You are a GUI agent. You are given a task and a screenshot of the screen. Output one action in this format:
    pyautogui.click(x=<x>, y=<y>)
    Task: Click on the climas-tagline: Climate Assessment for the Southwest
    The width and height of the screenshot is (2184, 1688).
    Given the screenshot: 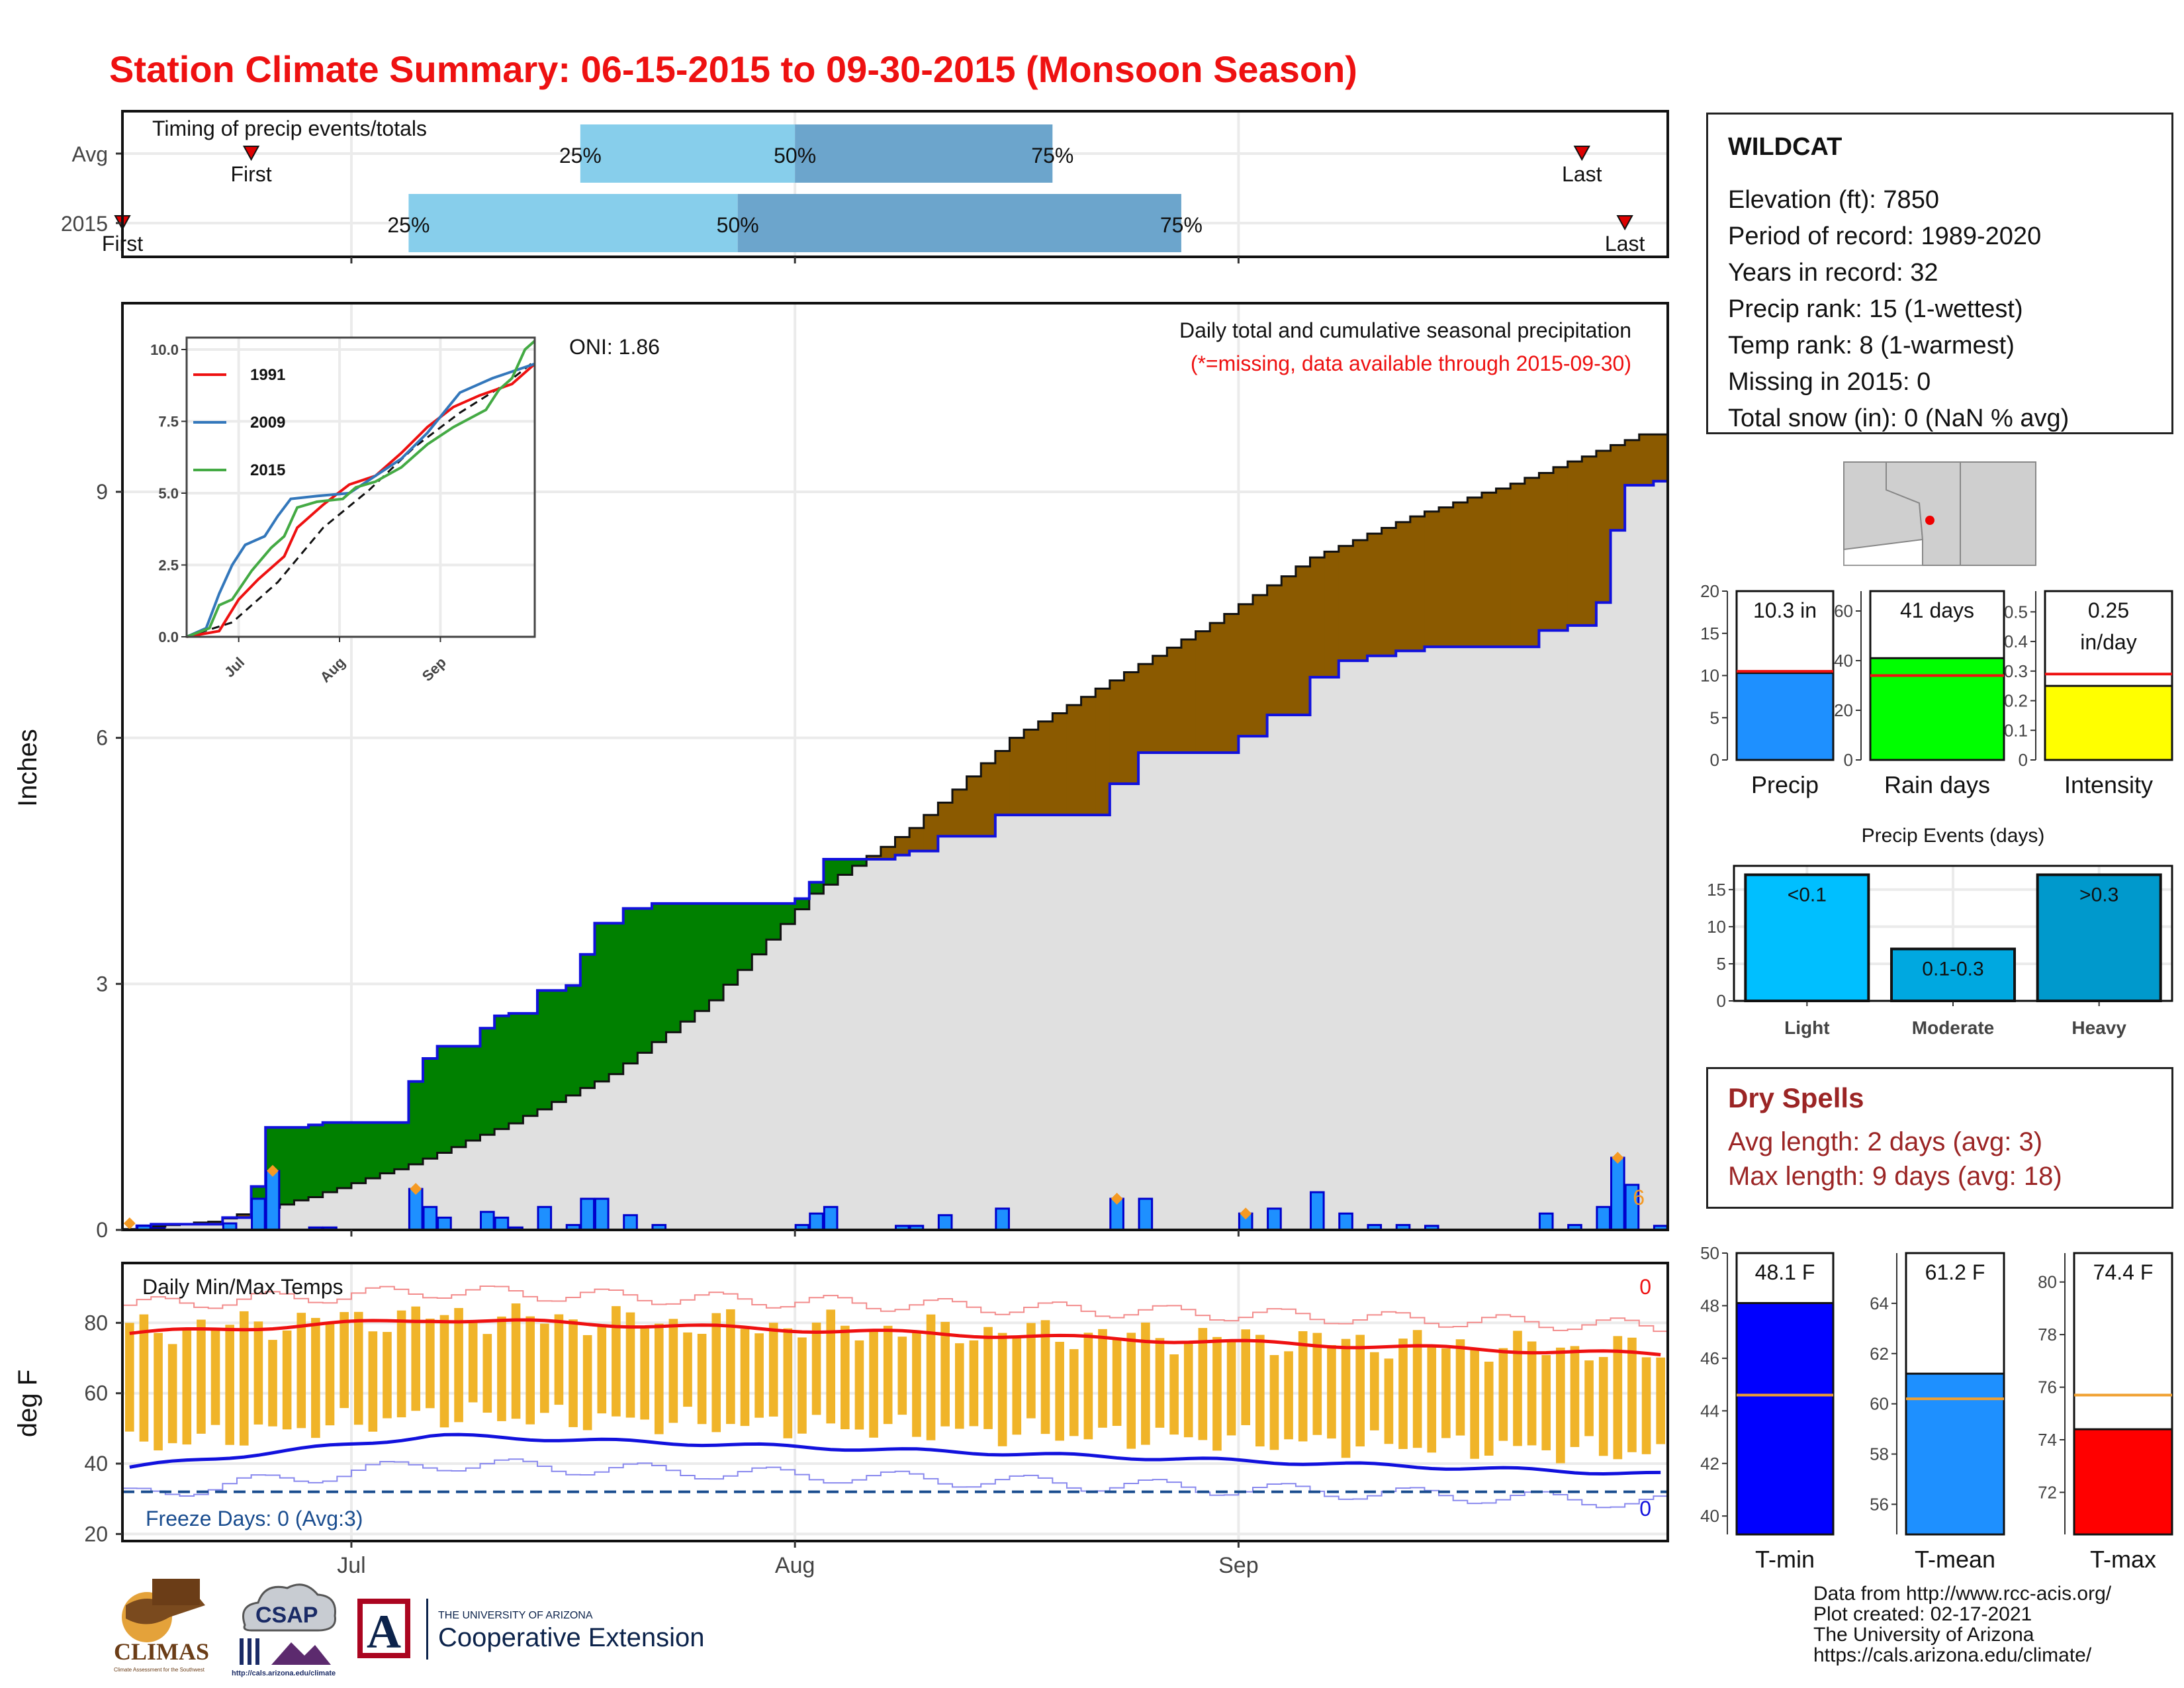 What is the action you would take?
    pyautogui.click(x=159, y=1670)
    